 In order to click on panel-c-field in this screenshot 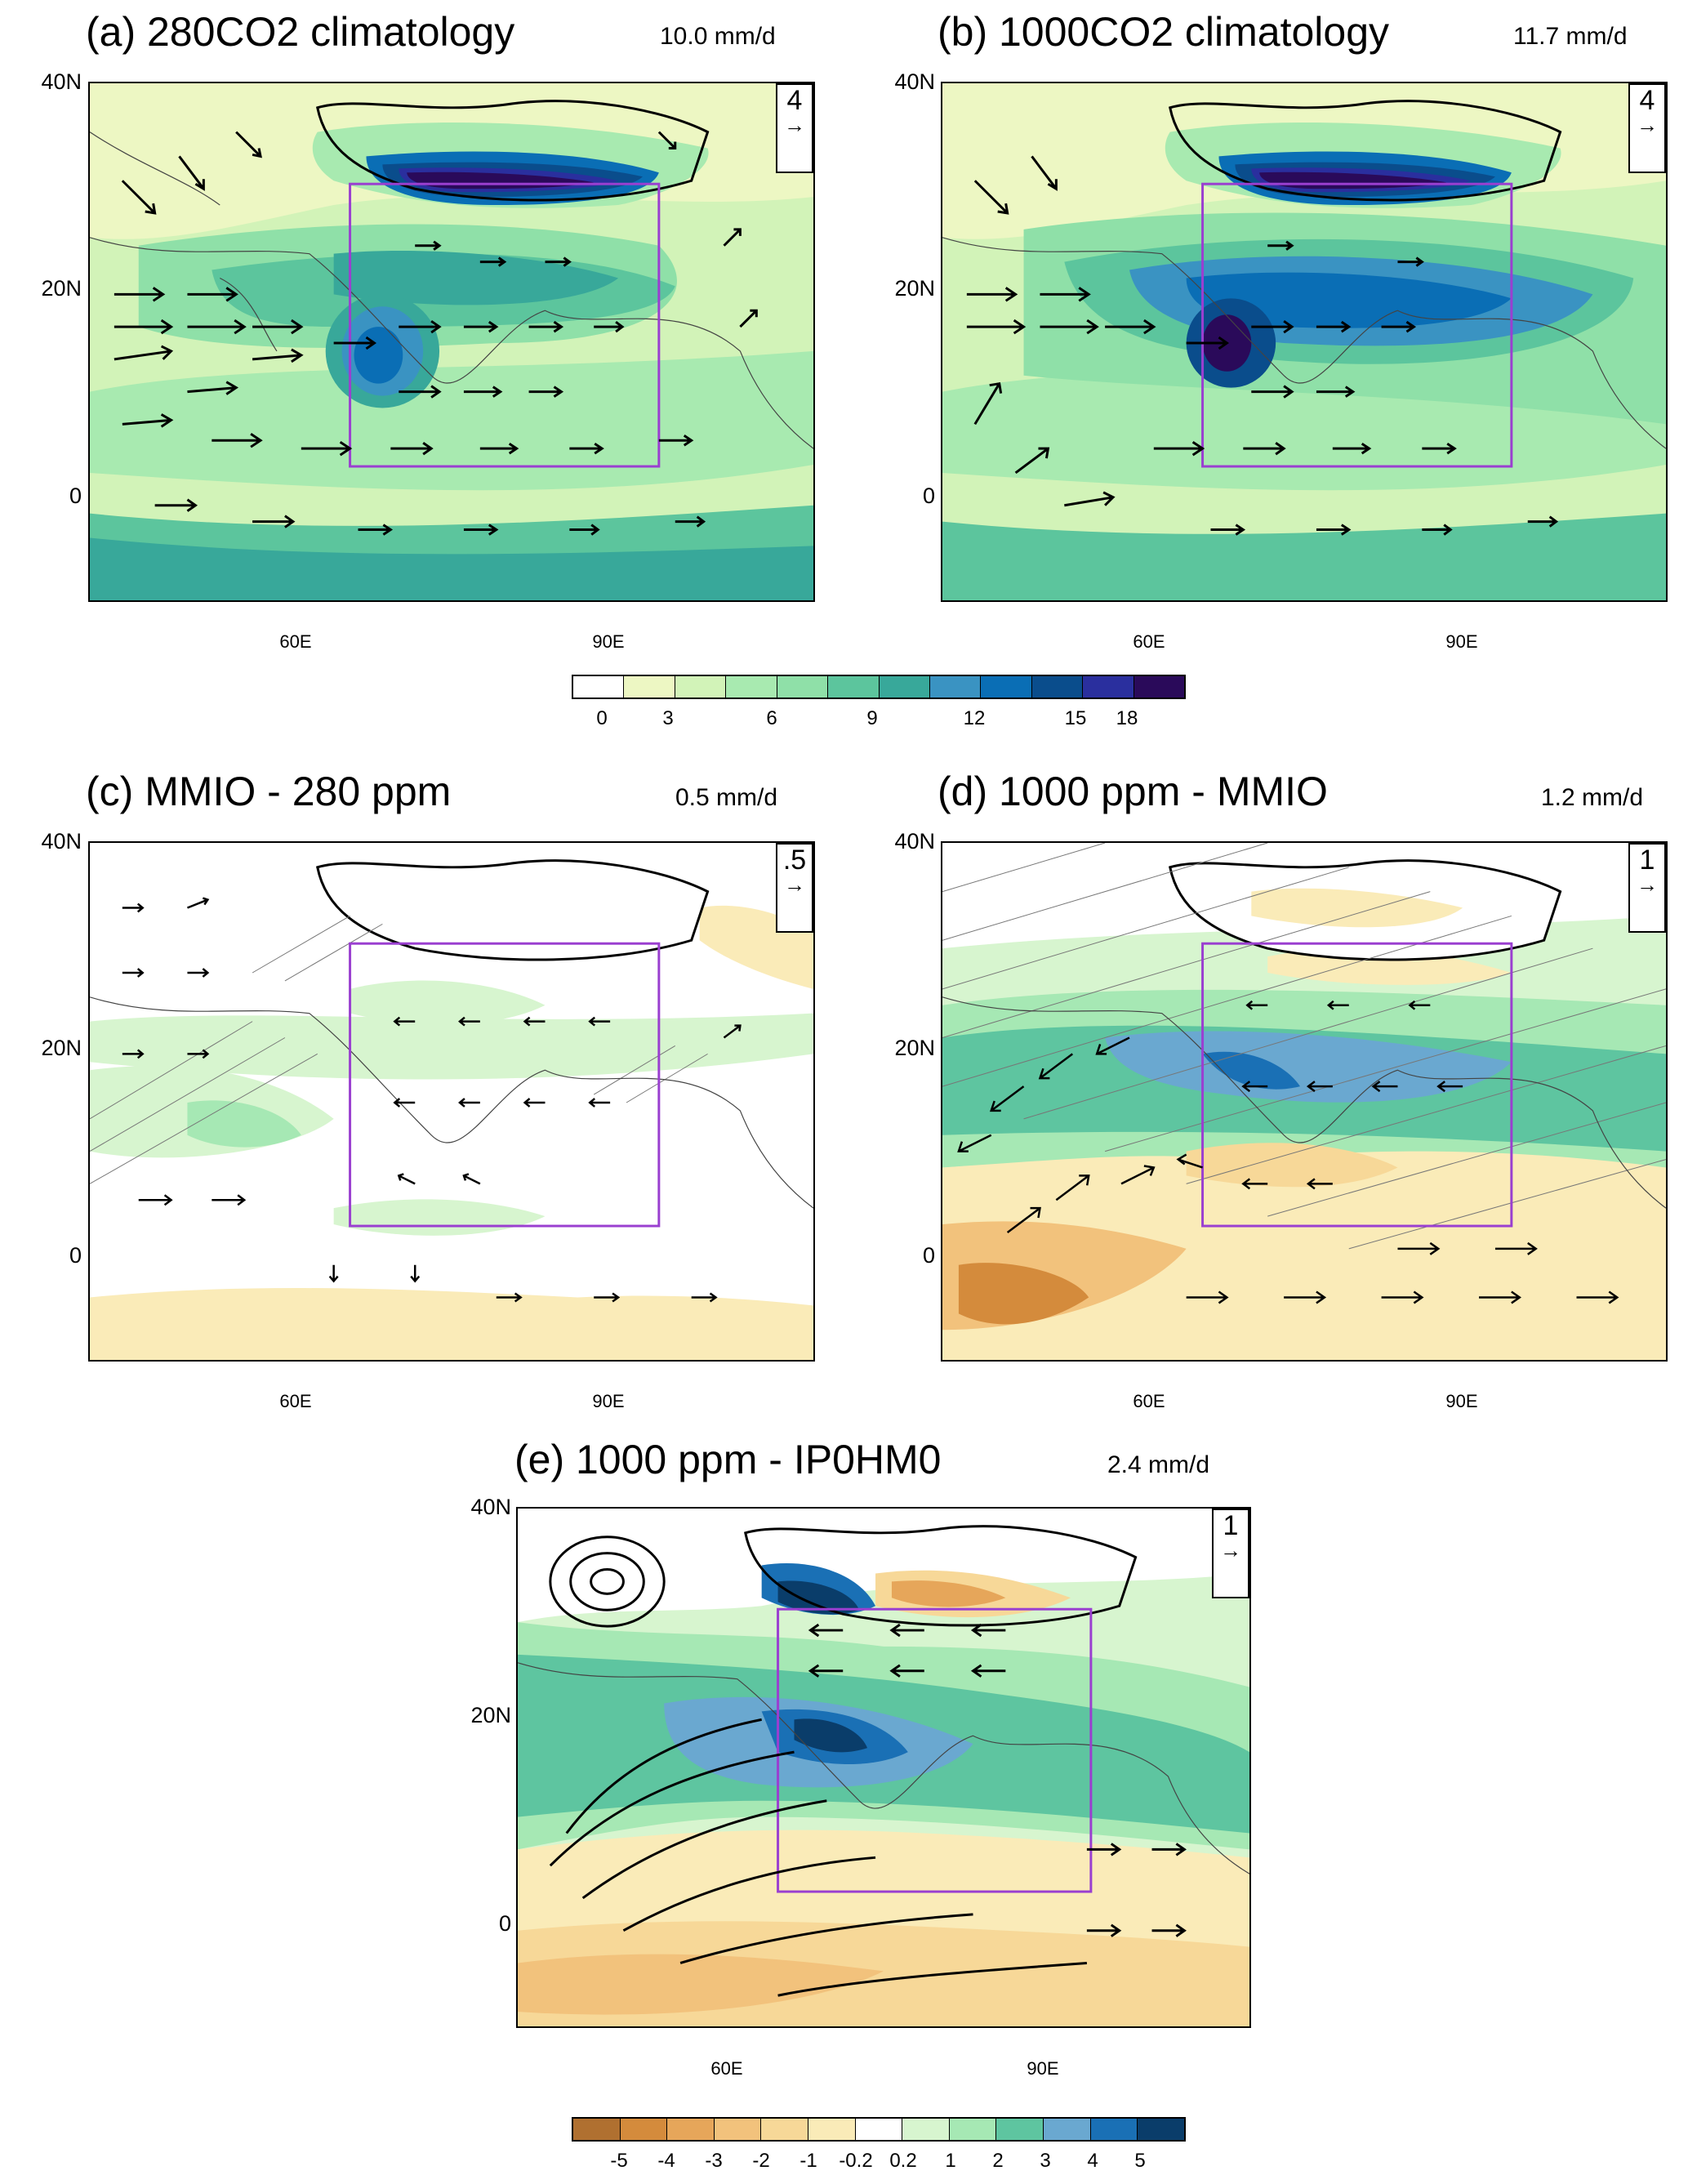, I will do `click(451, 1101)`.